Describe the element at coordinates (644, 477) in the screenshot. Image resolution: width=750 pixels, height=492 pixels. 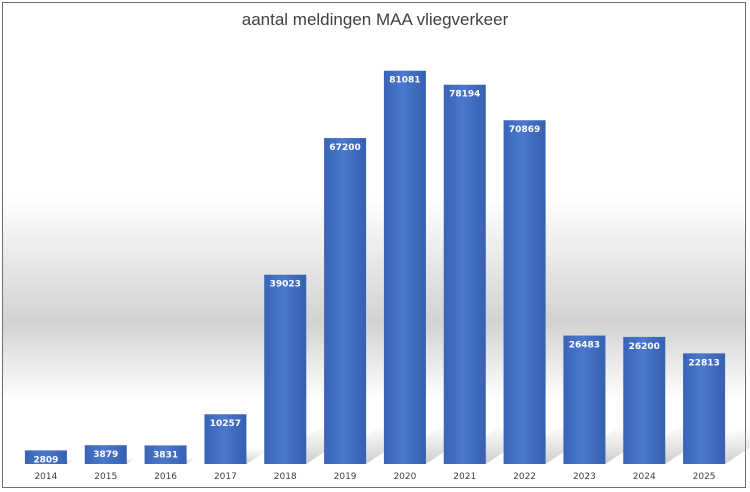
I see `x-tick-label-2024: 2024` at that location.